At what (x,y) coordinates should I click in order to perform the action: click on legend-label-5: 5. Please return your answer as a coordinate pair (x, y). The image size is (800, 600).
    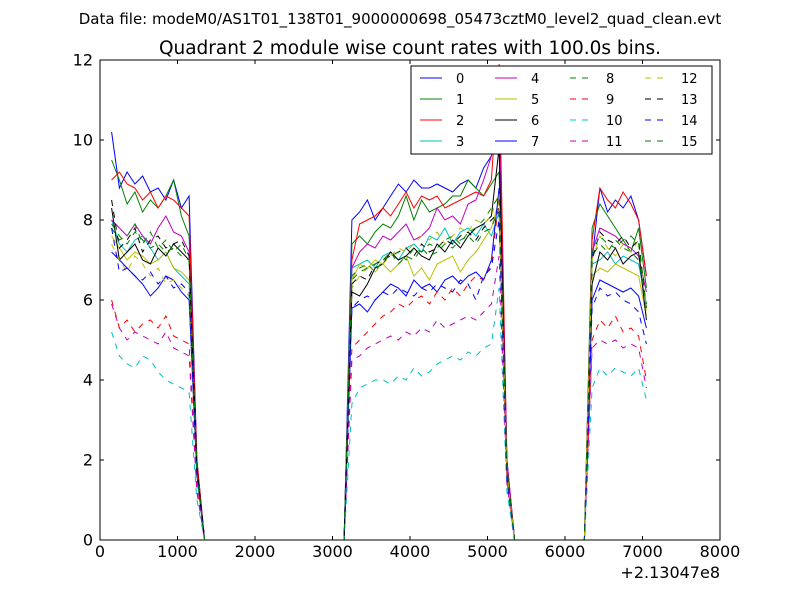
    Looking at the image, I should click on (535, 100).